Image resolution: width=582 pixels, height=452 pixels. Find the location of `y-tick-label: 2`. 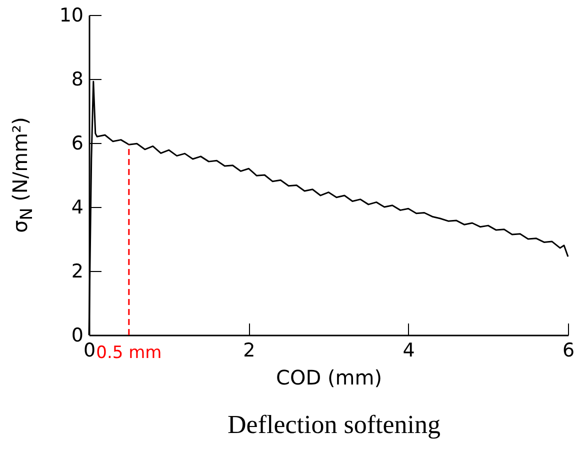

y-tick-label: 2 is located at coordinates (77, 271).